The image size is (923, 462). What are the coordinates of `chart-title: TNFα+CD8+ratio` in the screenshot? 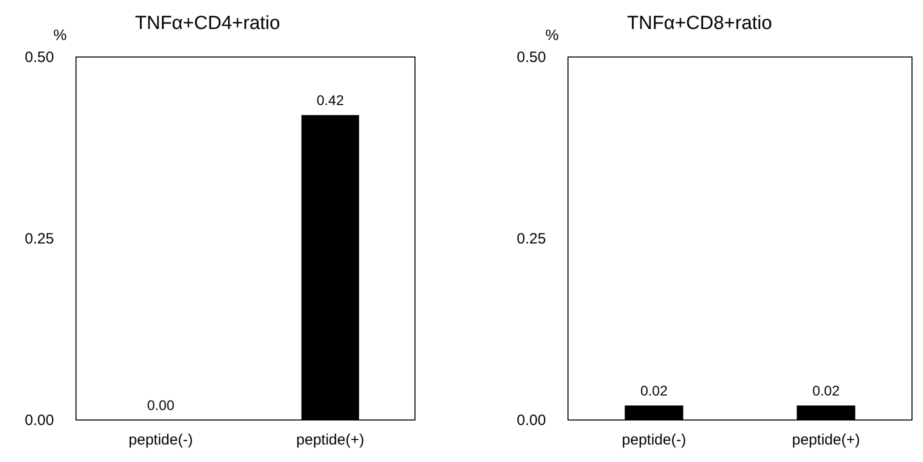 It's located at (699, 23).